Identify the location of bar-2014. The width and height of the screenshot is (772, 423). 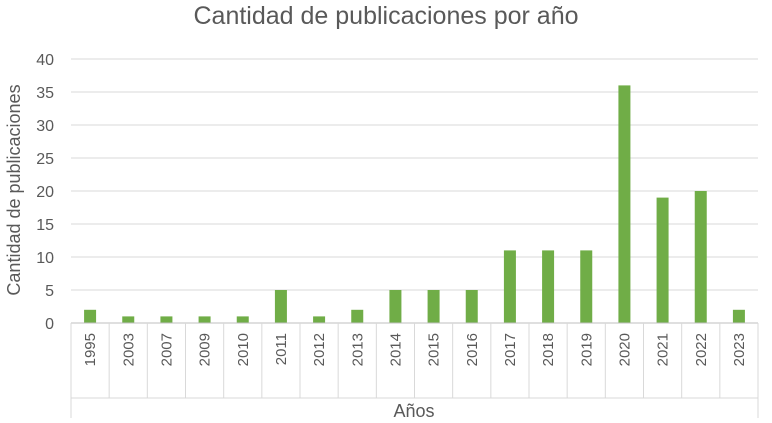
(395, 306).